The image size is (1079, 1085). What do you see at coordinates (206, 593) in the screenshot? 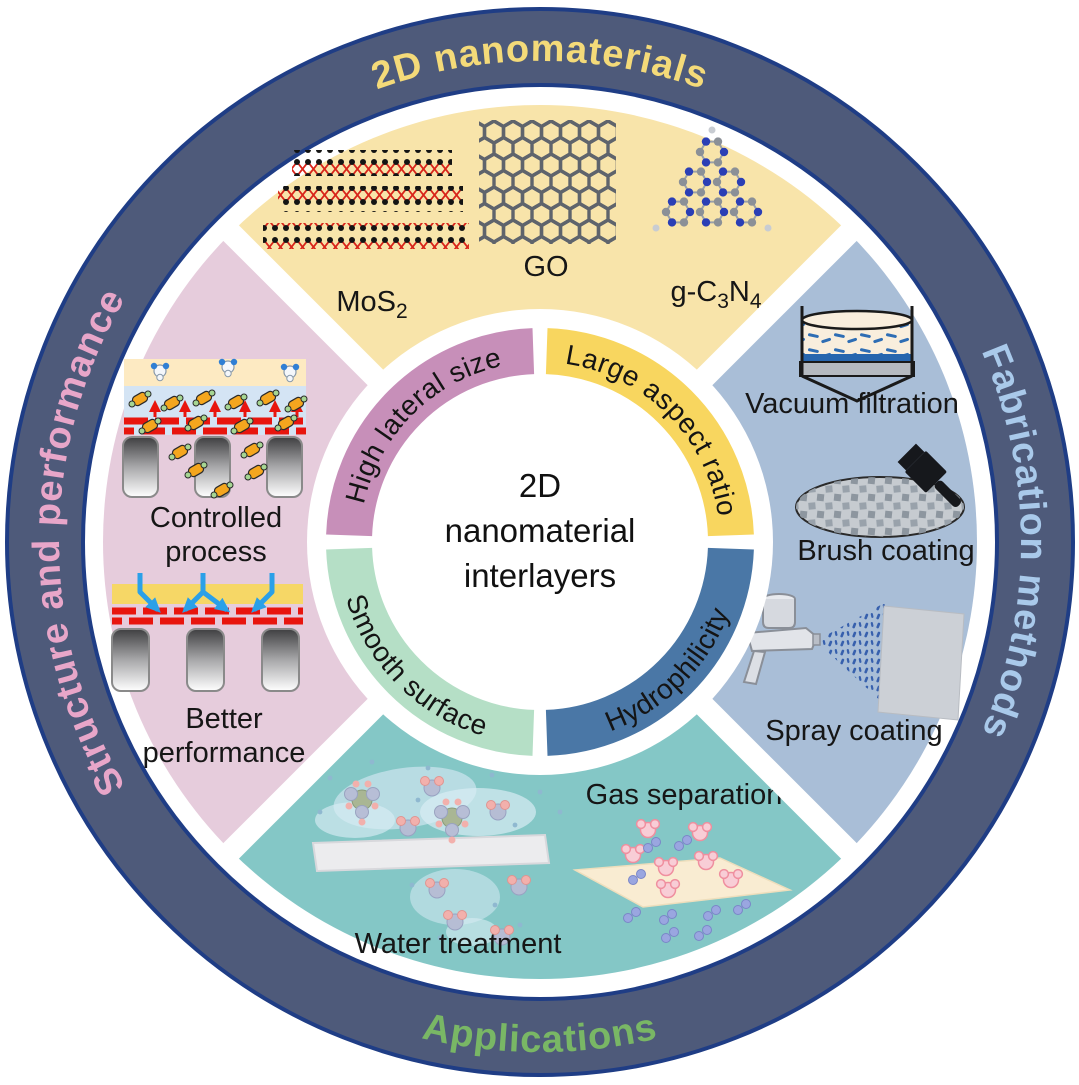
I see `downward-arrows` at bounding box center [206, 593].